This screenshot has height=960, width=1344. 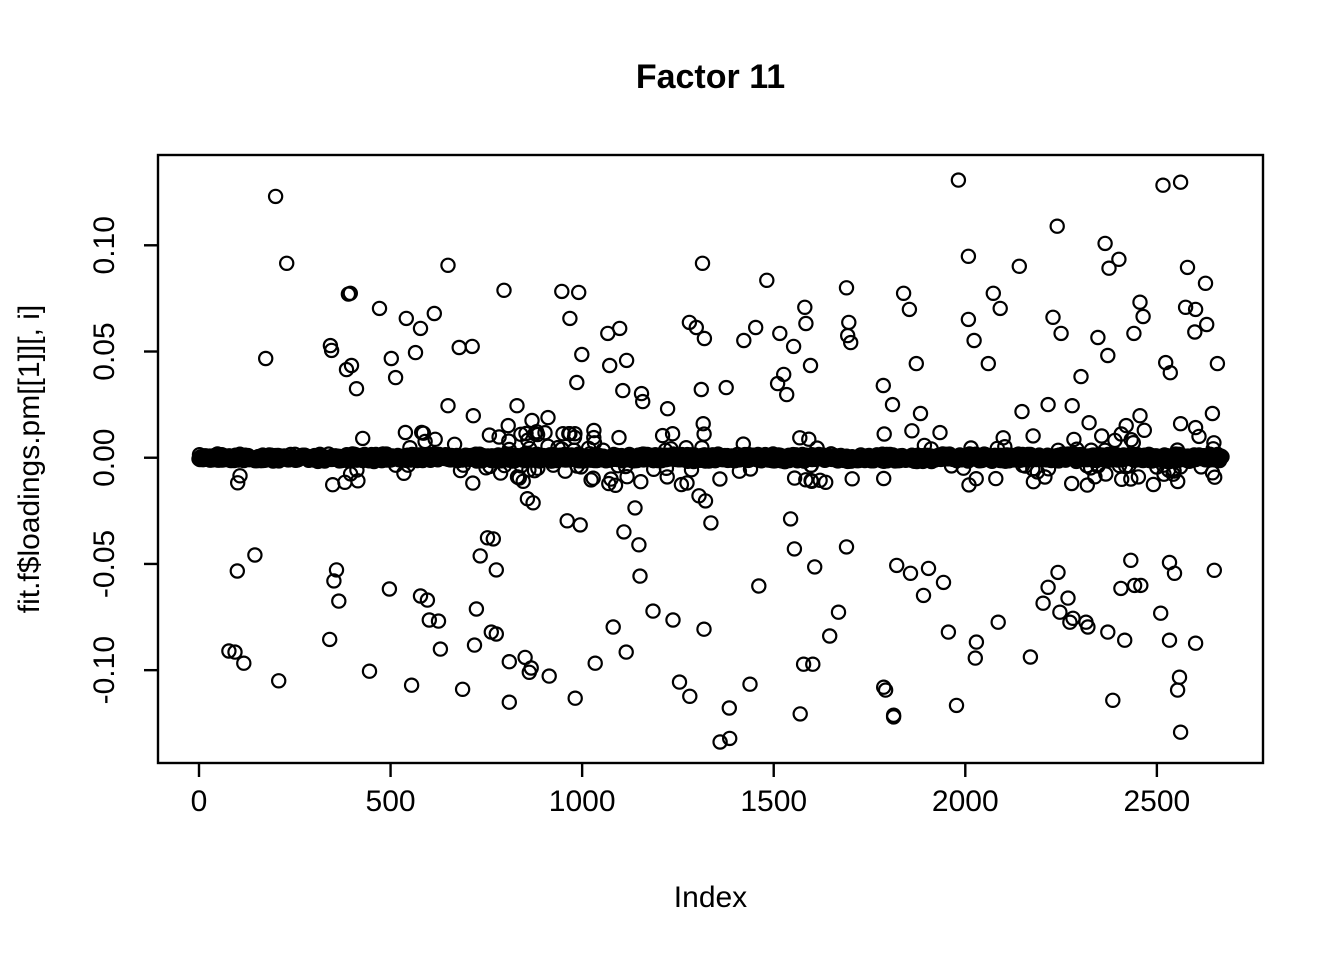 I want to click on zero-band-point, so click(x=1222, y=457).